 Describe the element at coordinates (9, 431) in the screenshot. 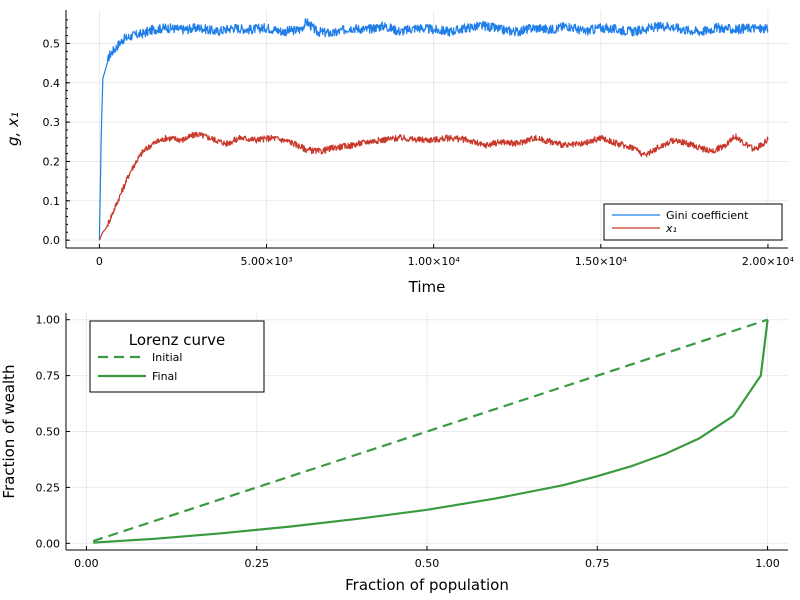

I see `lorenz-y-axis-label: Fraction of wealth` at that location.